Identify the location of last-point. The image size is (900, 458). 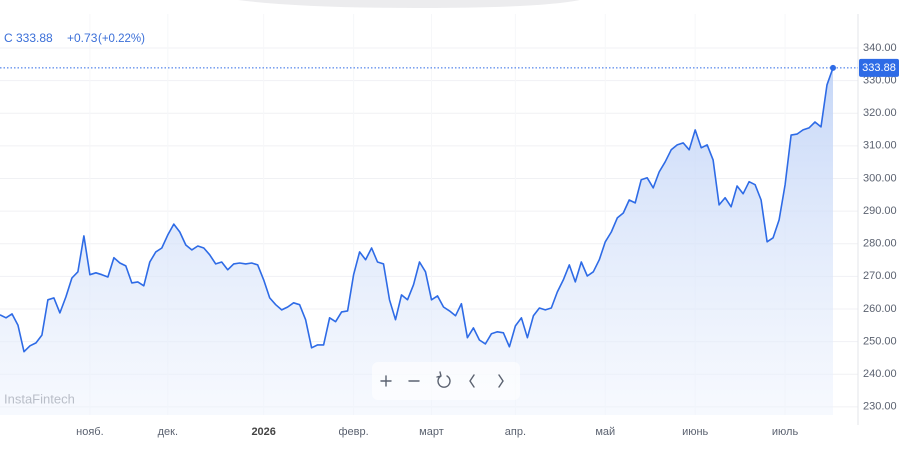
(833, 67).